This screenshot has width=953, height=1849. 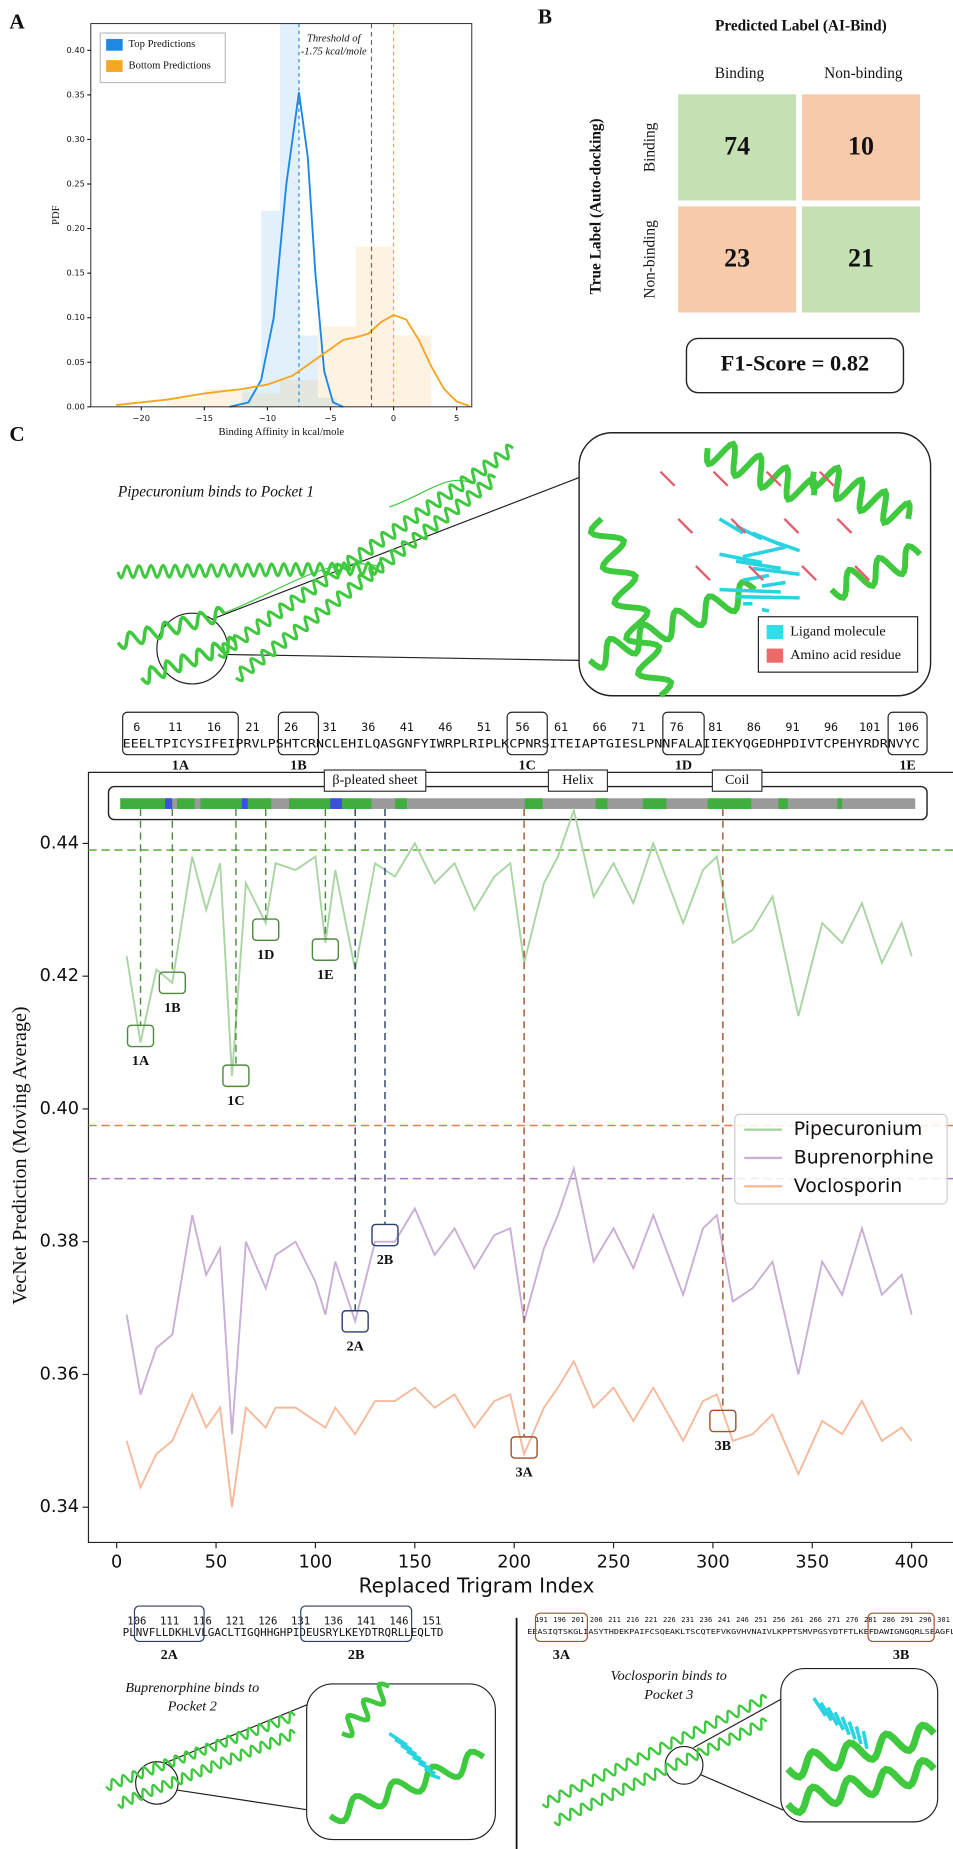 I want to click on residue-number: 196, so click(x=559, y=1619).